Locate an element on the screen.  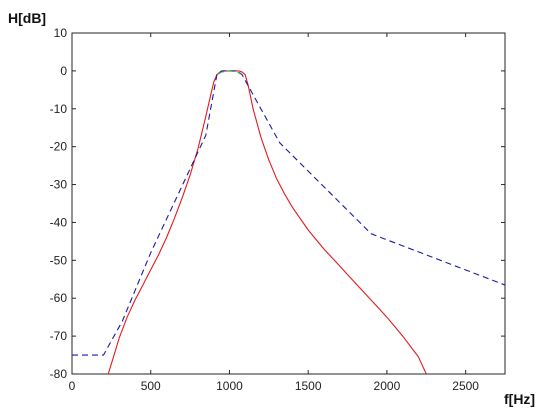
y-axis-label: H[dB] is located at coordinates (27, 18).